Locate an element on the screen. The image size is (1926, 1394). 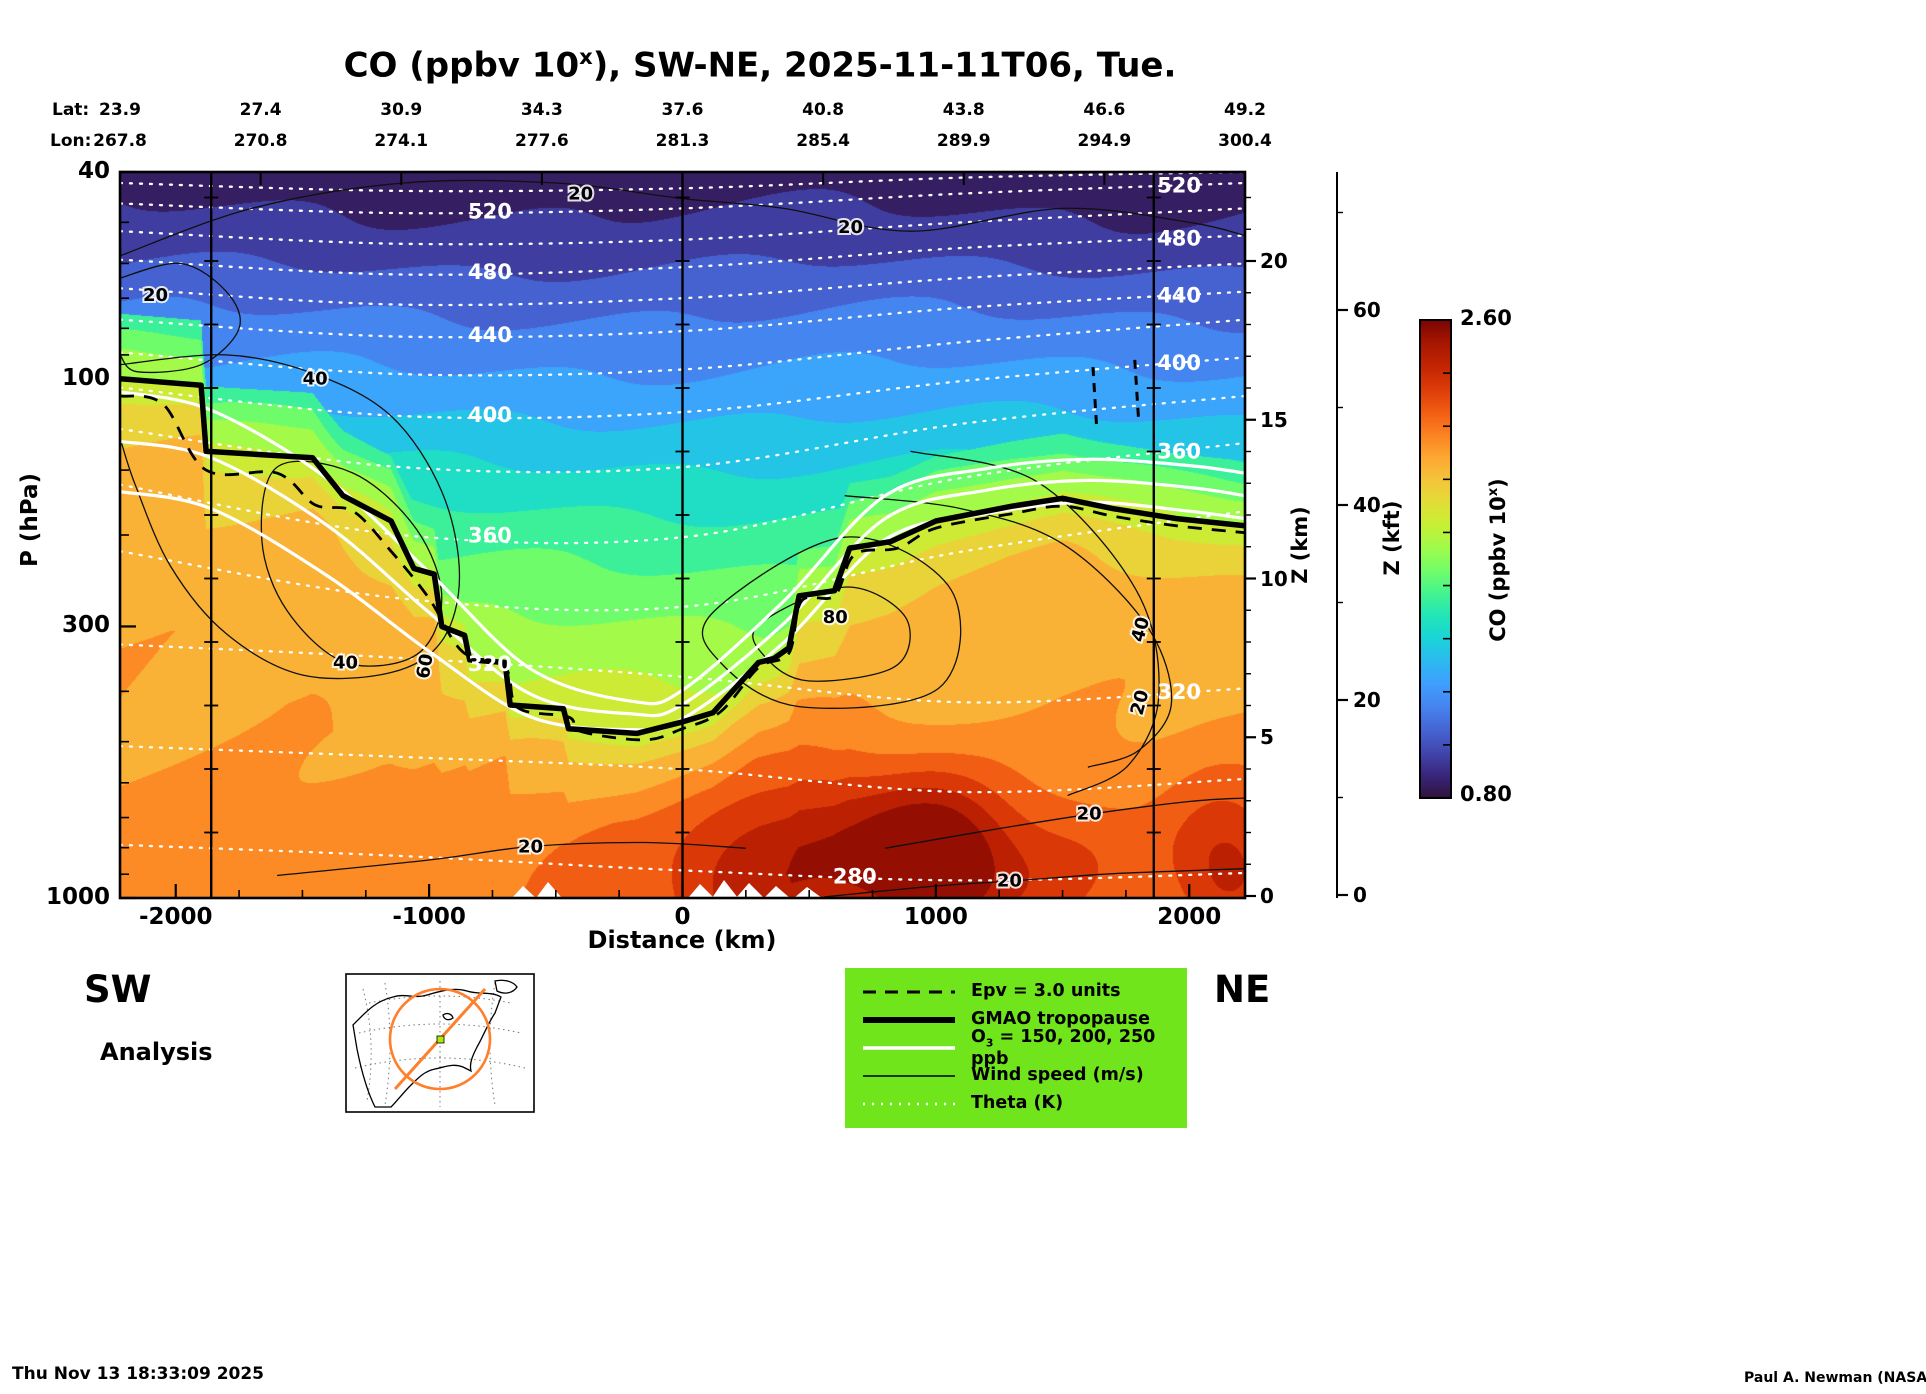
pressure-tick-label: 300 is located at coordinates (85, 625).